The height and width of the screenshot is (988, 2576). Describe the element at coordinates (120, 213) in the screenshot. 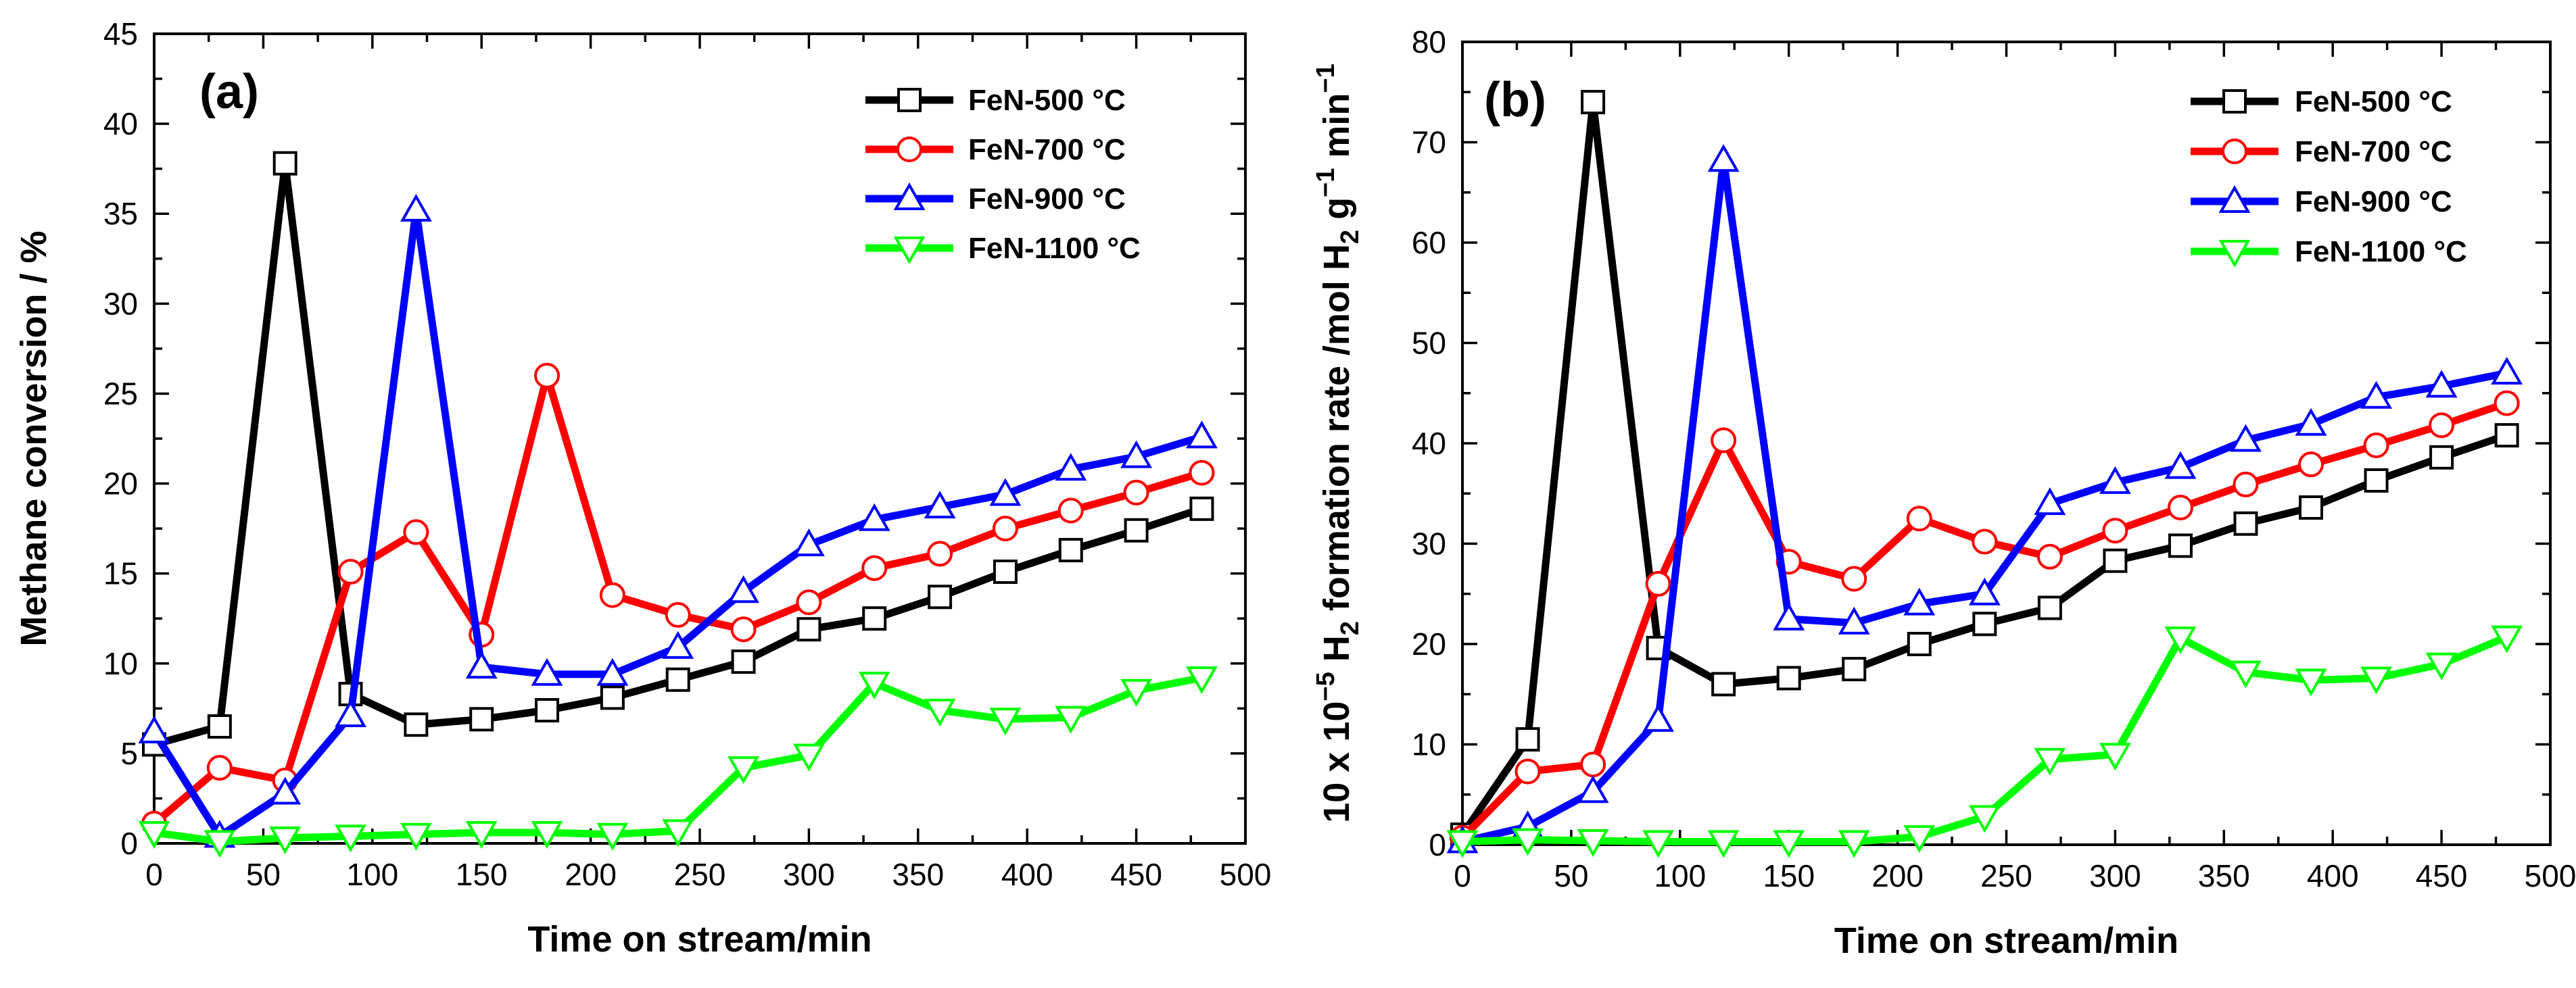

I see `y-tick-label: 35` at that location.